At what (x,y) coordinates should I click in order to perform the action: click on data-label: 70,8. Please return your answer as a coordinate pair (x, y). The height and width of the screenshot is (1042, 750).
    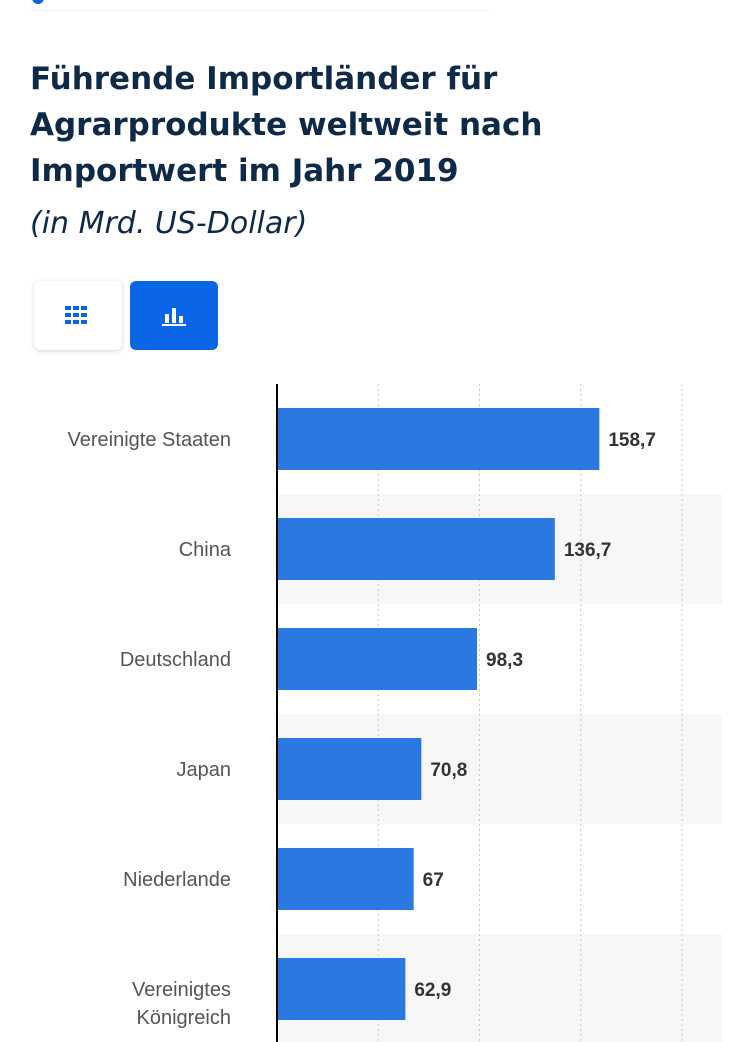
    Looking at the image, I should click on (448, 770).